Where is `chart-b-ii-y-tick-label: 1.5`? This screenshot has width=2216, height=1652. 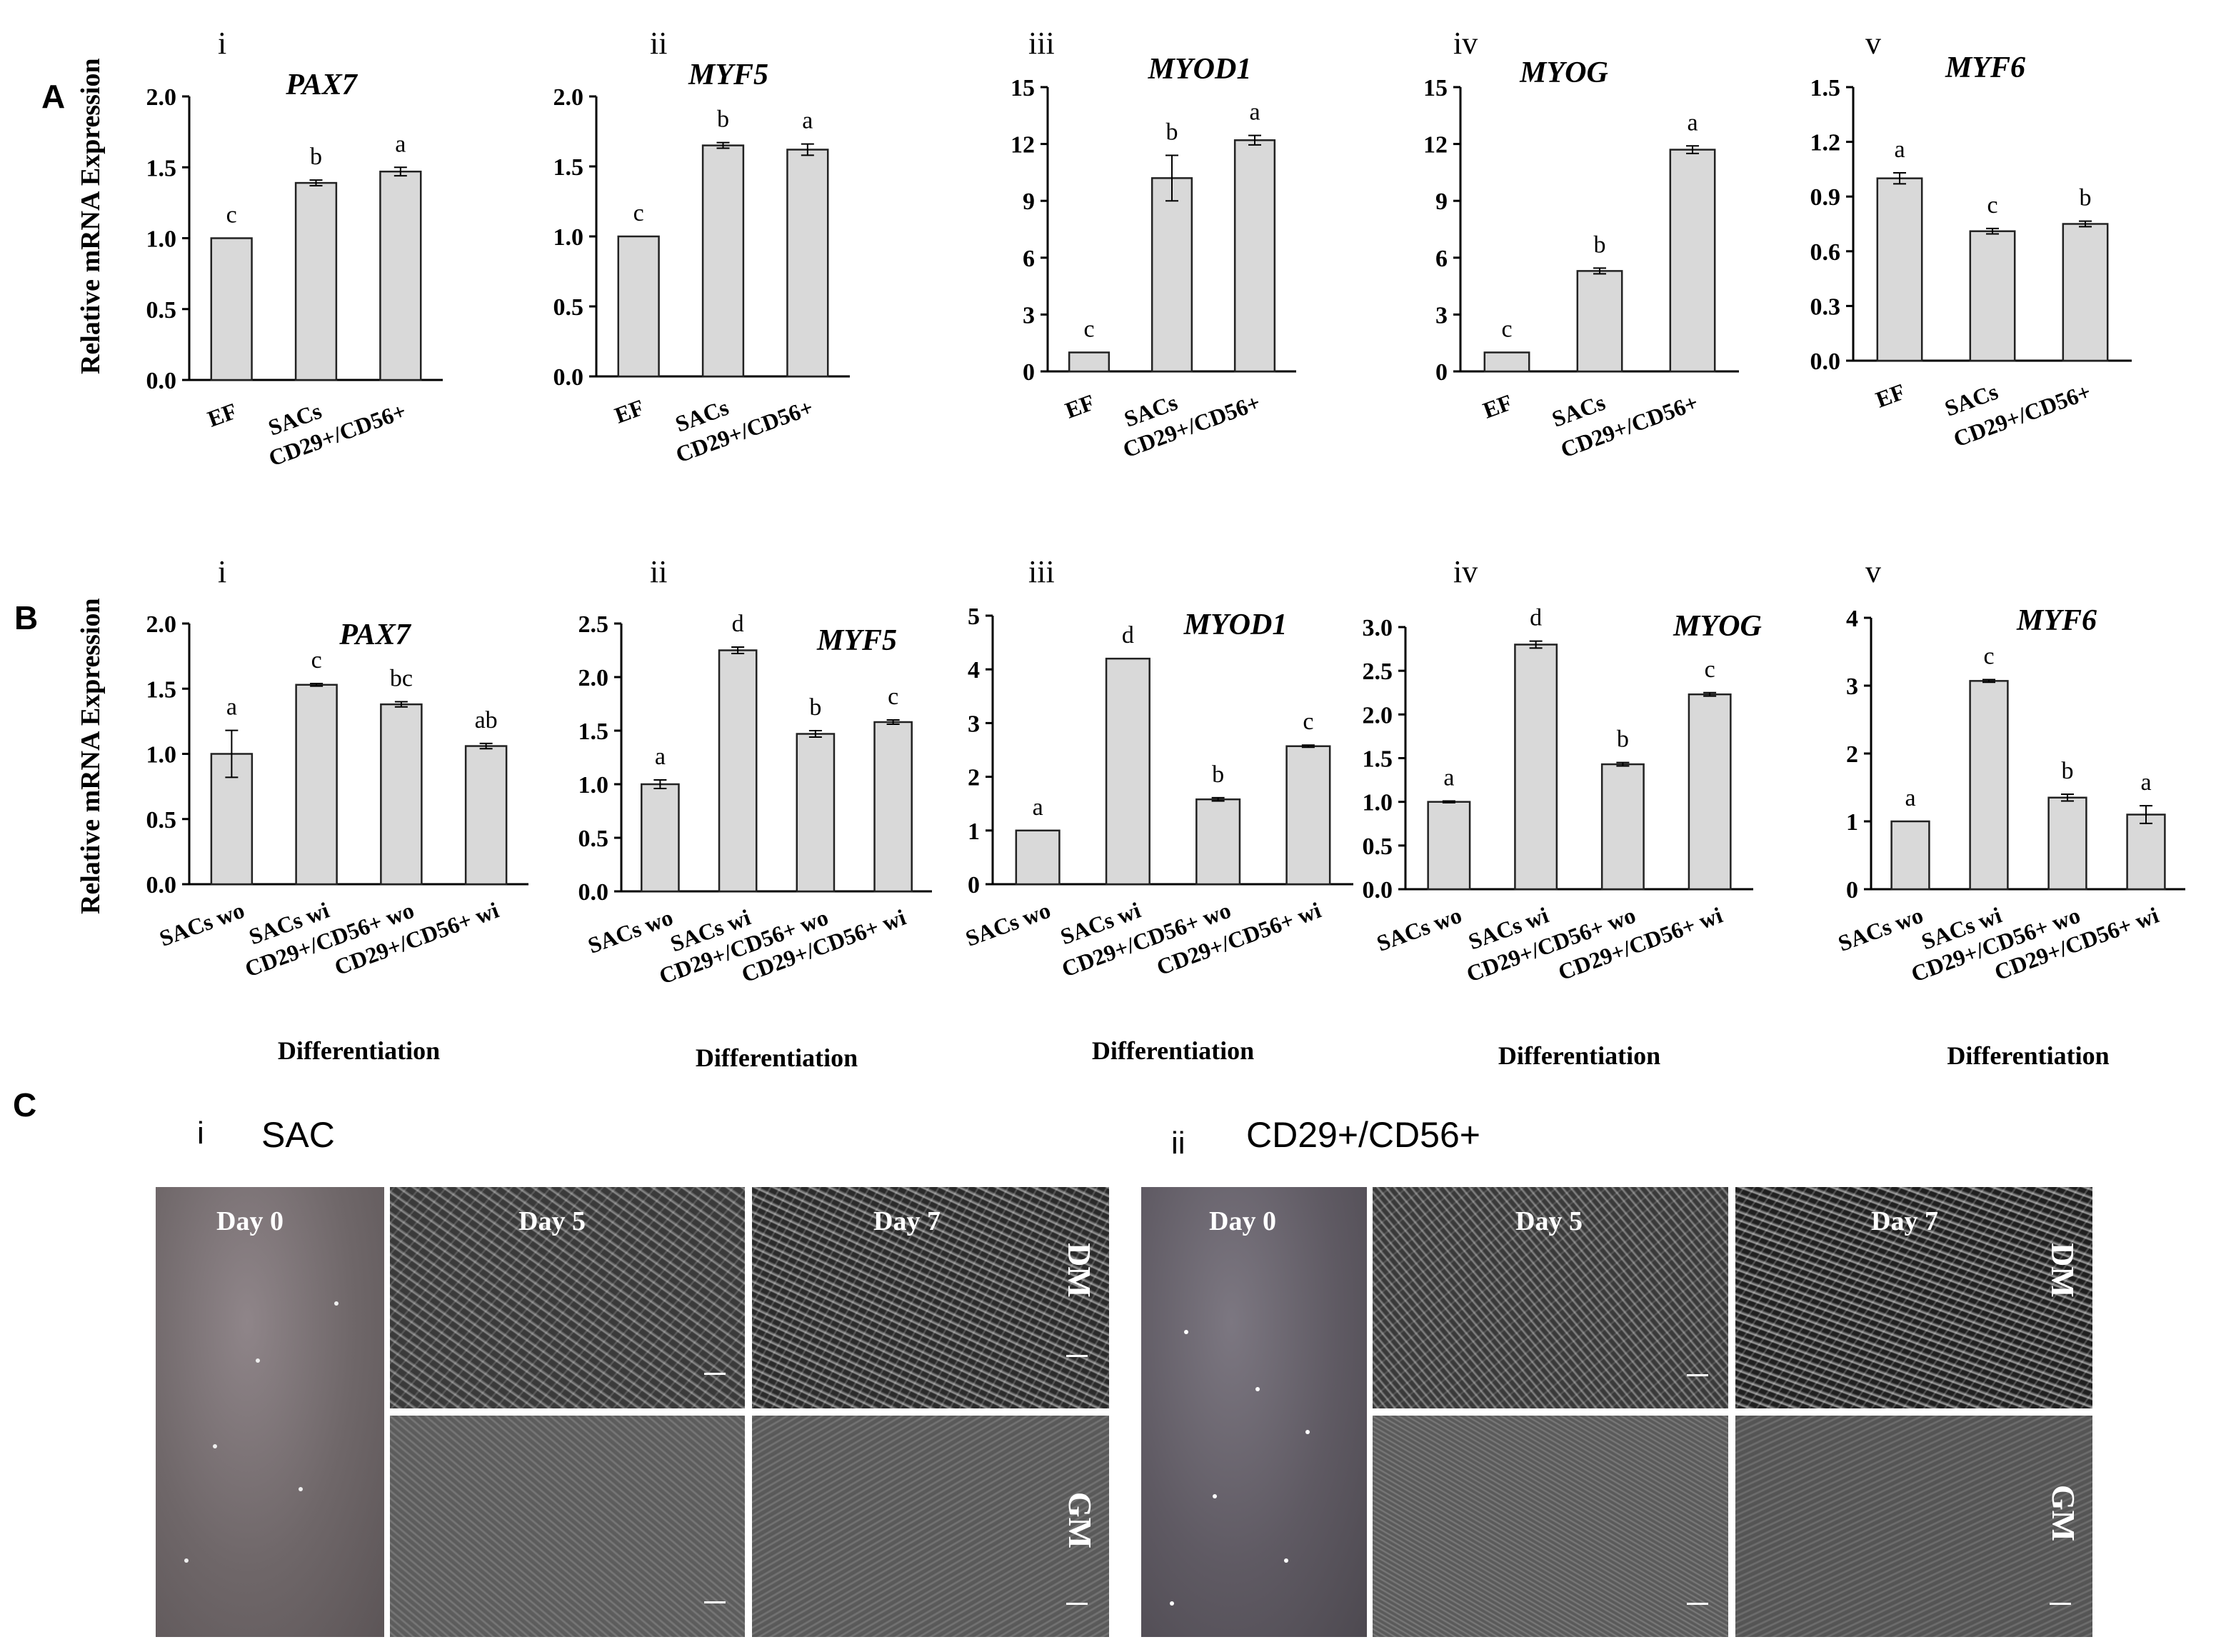
chart-b-ii-y-tick-label: 1.5 is located at coordinates (593, 732).